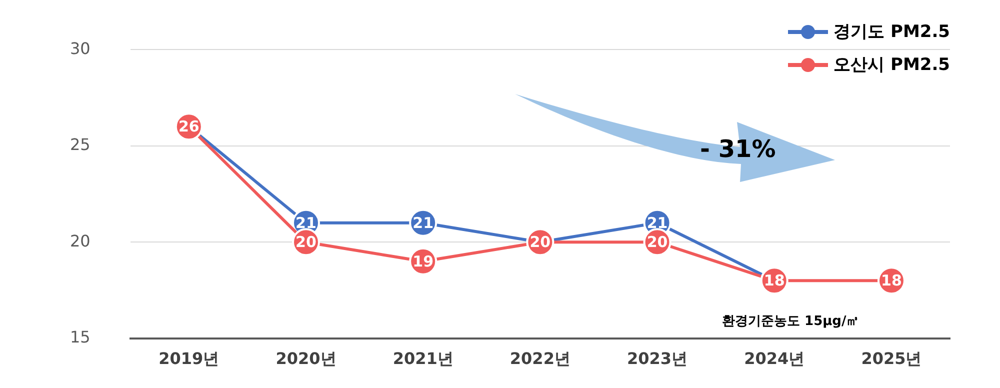  Describe the element at coordinates (891, 358) in the screenshot. I see `x-tick-label: 2025년` at that location.